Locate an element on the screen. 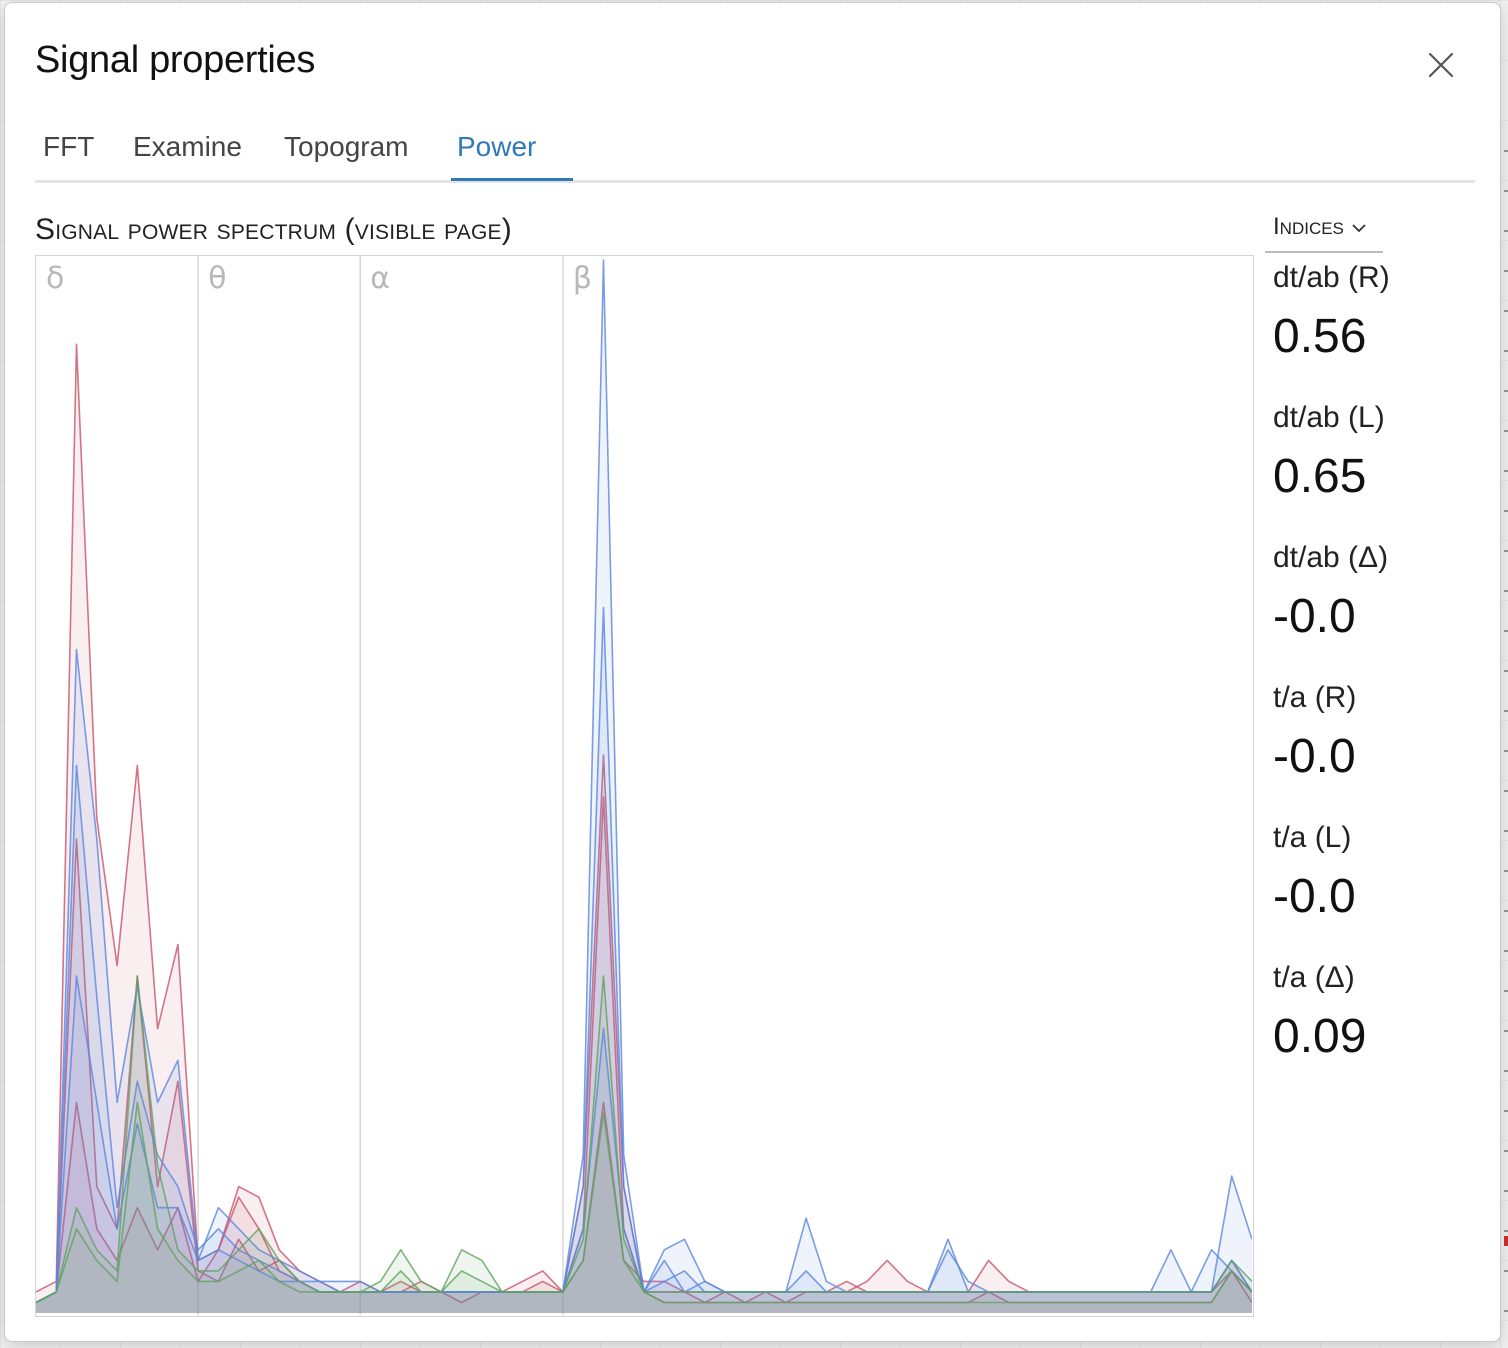 This screenshot has height=1348, width=1508. index-value: 0.09 is located at coordinates (1320, 1036).